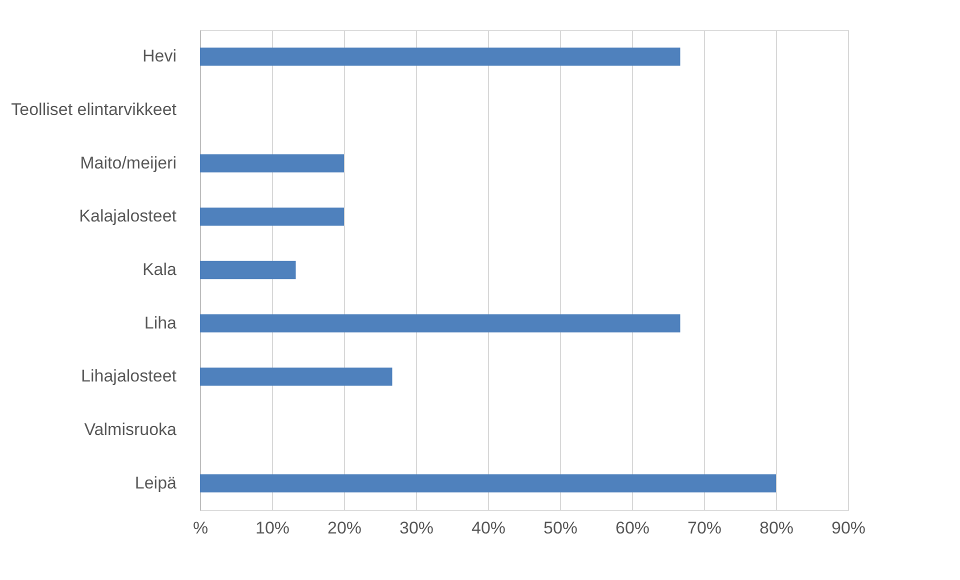 This screenshot has height=580, width=960. Describe the element at coordinates (156, 482) in the screenshot. I see `y-tick-label: Leipä` at that location.